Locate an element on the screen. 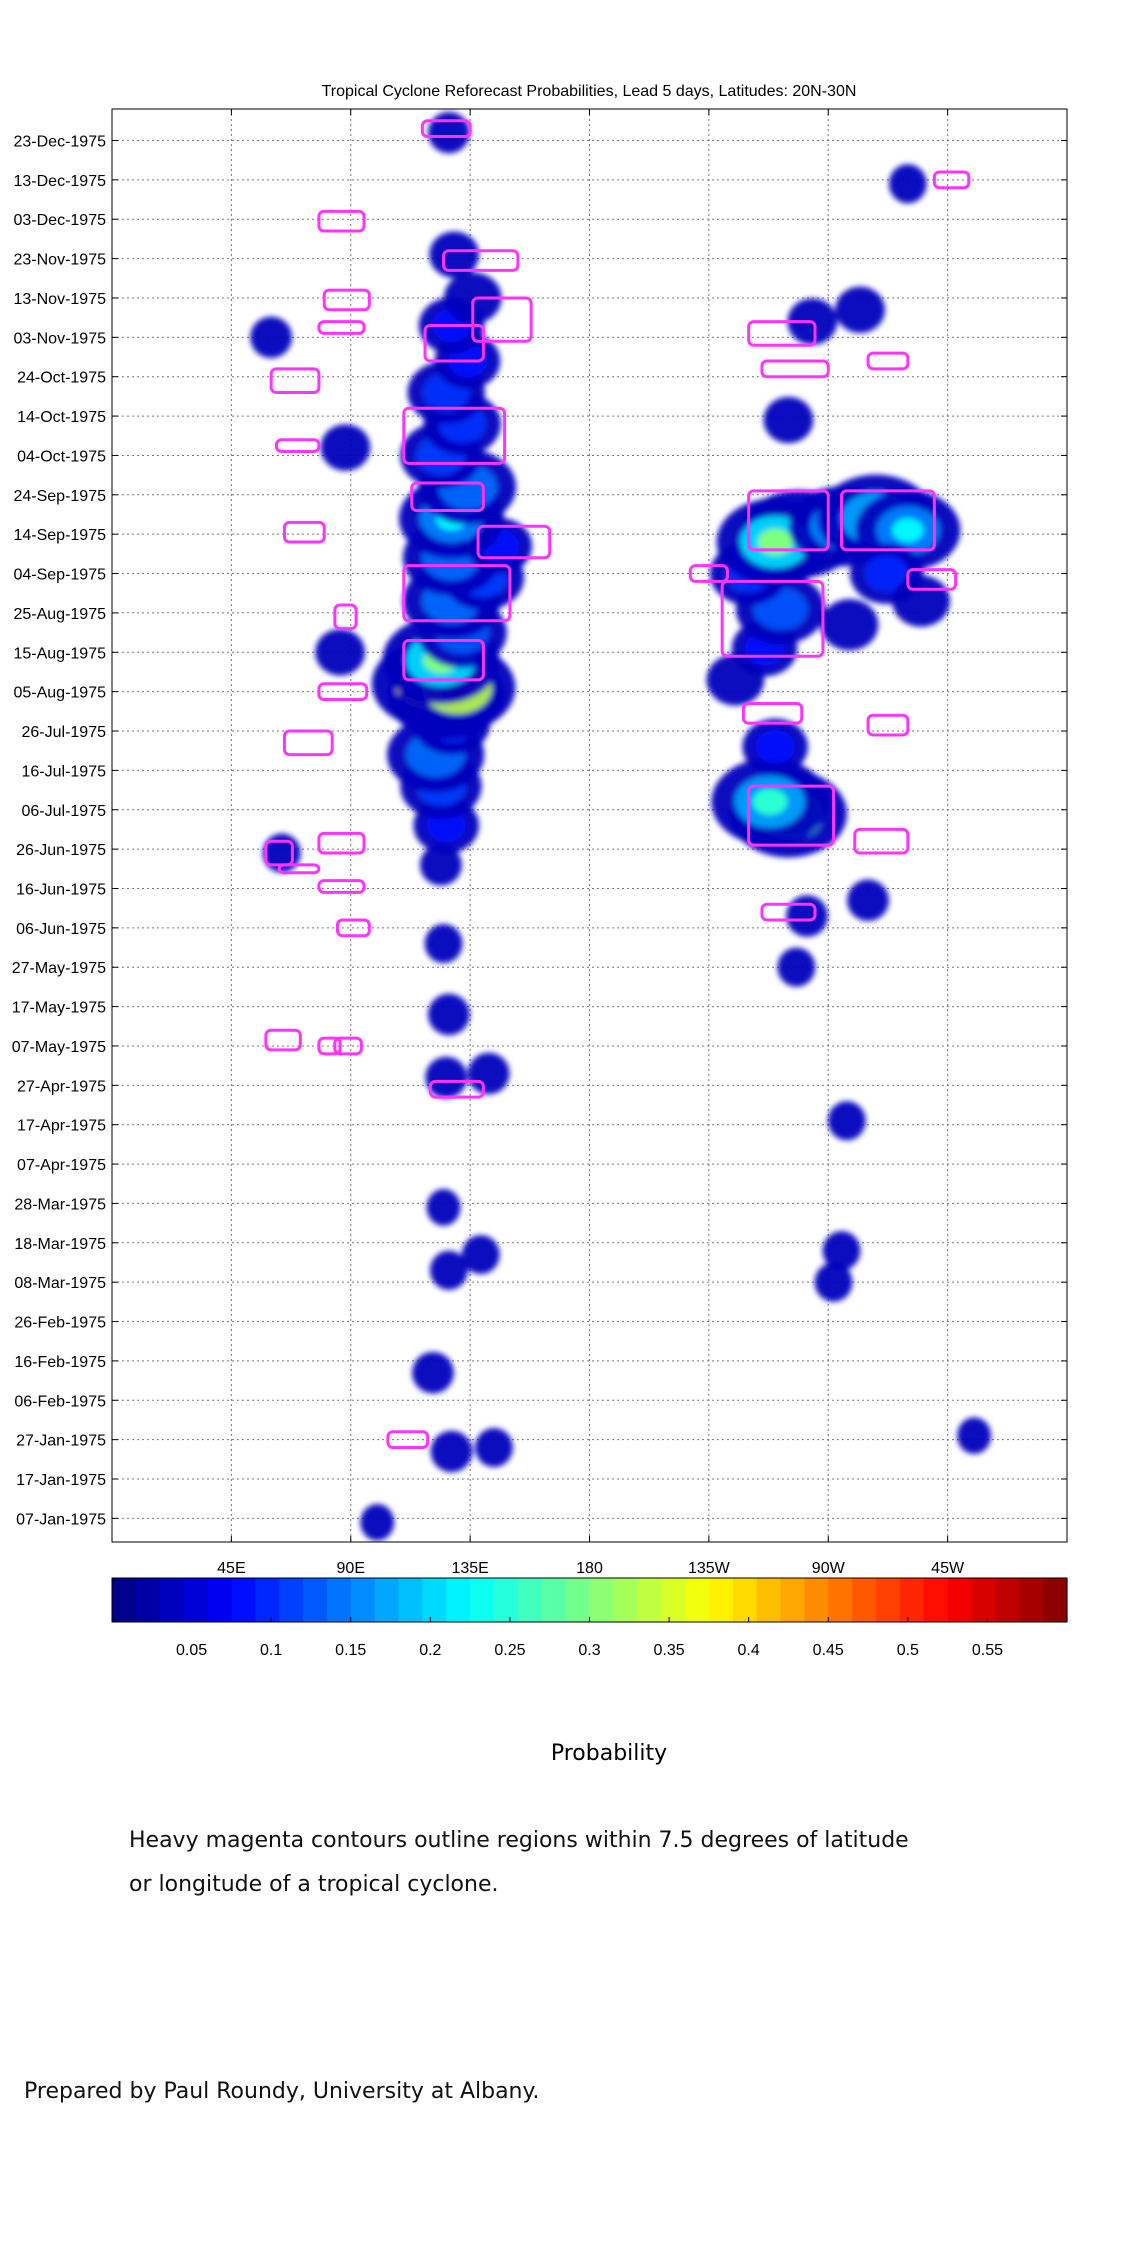 This screenshot has width=1126, height=2250. y-tick-label: 07-Jan-1975 is located at coordinates (61, 1519).